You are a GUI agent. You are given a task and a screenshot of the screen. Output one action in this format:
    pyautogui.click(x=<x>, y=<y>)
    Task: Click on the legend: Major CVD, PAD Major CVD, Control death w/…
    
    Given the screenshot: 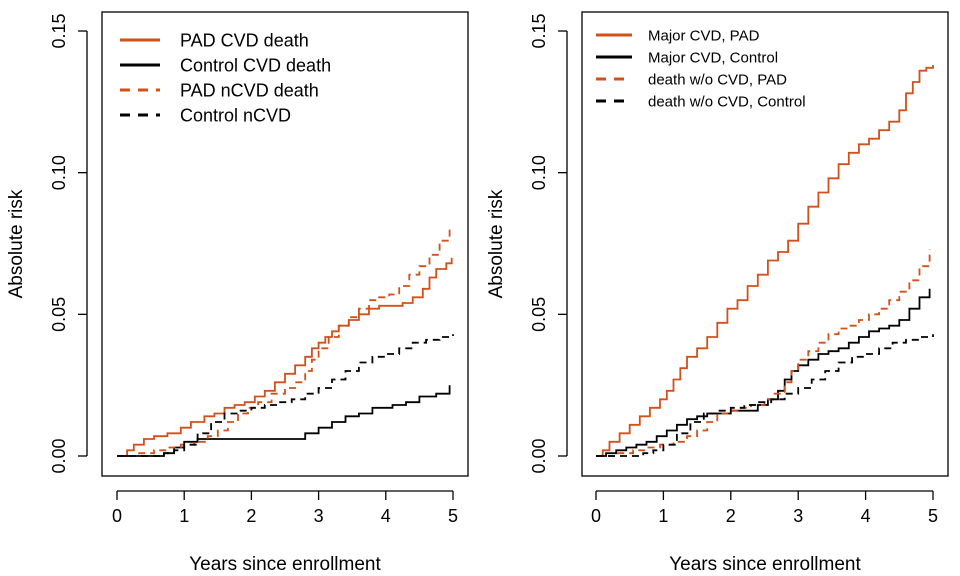 What is the action you would take?
    pyautogui.click(x=701, y=68)
    